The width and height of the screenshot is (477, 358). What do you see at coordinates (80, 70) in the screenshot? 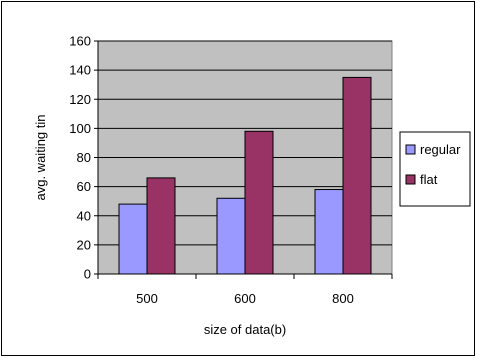
I see `y-tick-label: 140` at bounding box center [80, 70].